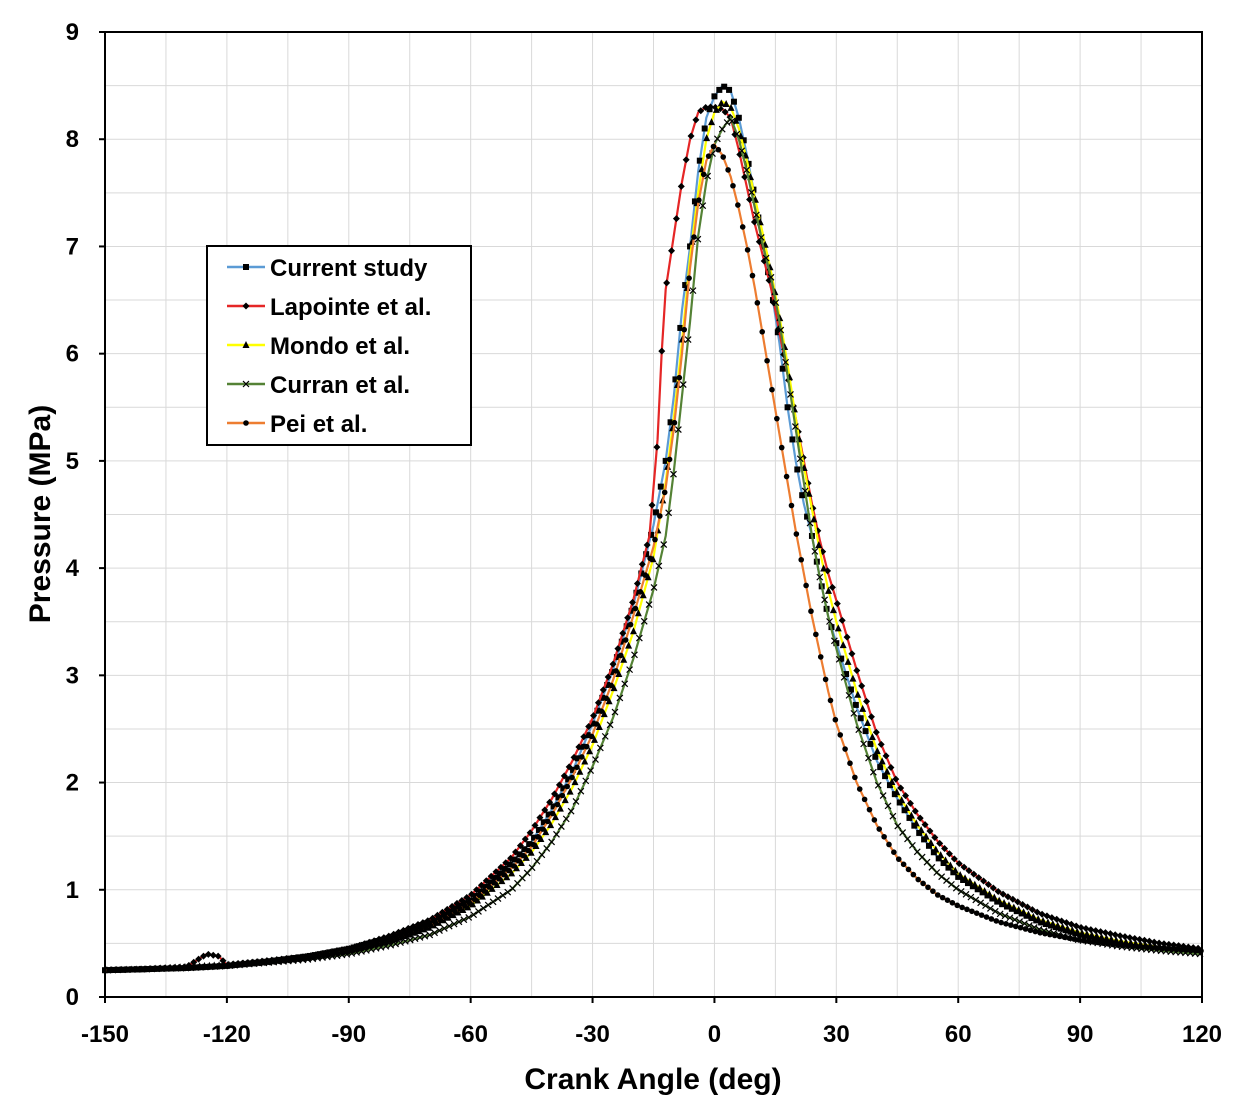 This screenshot has height=1108, width=1241. What do you see at coordinates (246, 423) in the screenshot?
I see `legend-marker` at bounding box center [246, 423].